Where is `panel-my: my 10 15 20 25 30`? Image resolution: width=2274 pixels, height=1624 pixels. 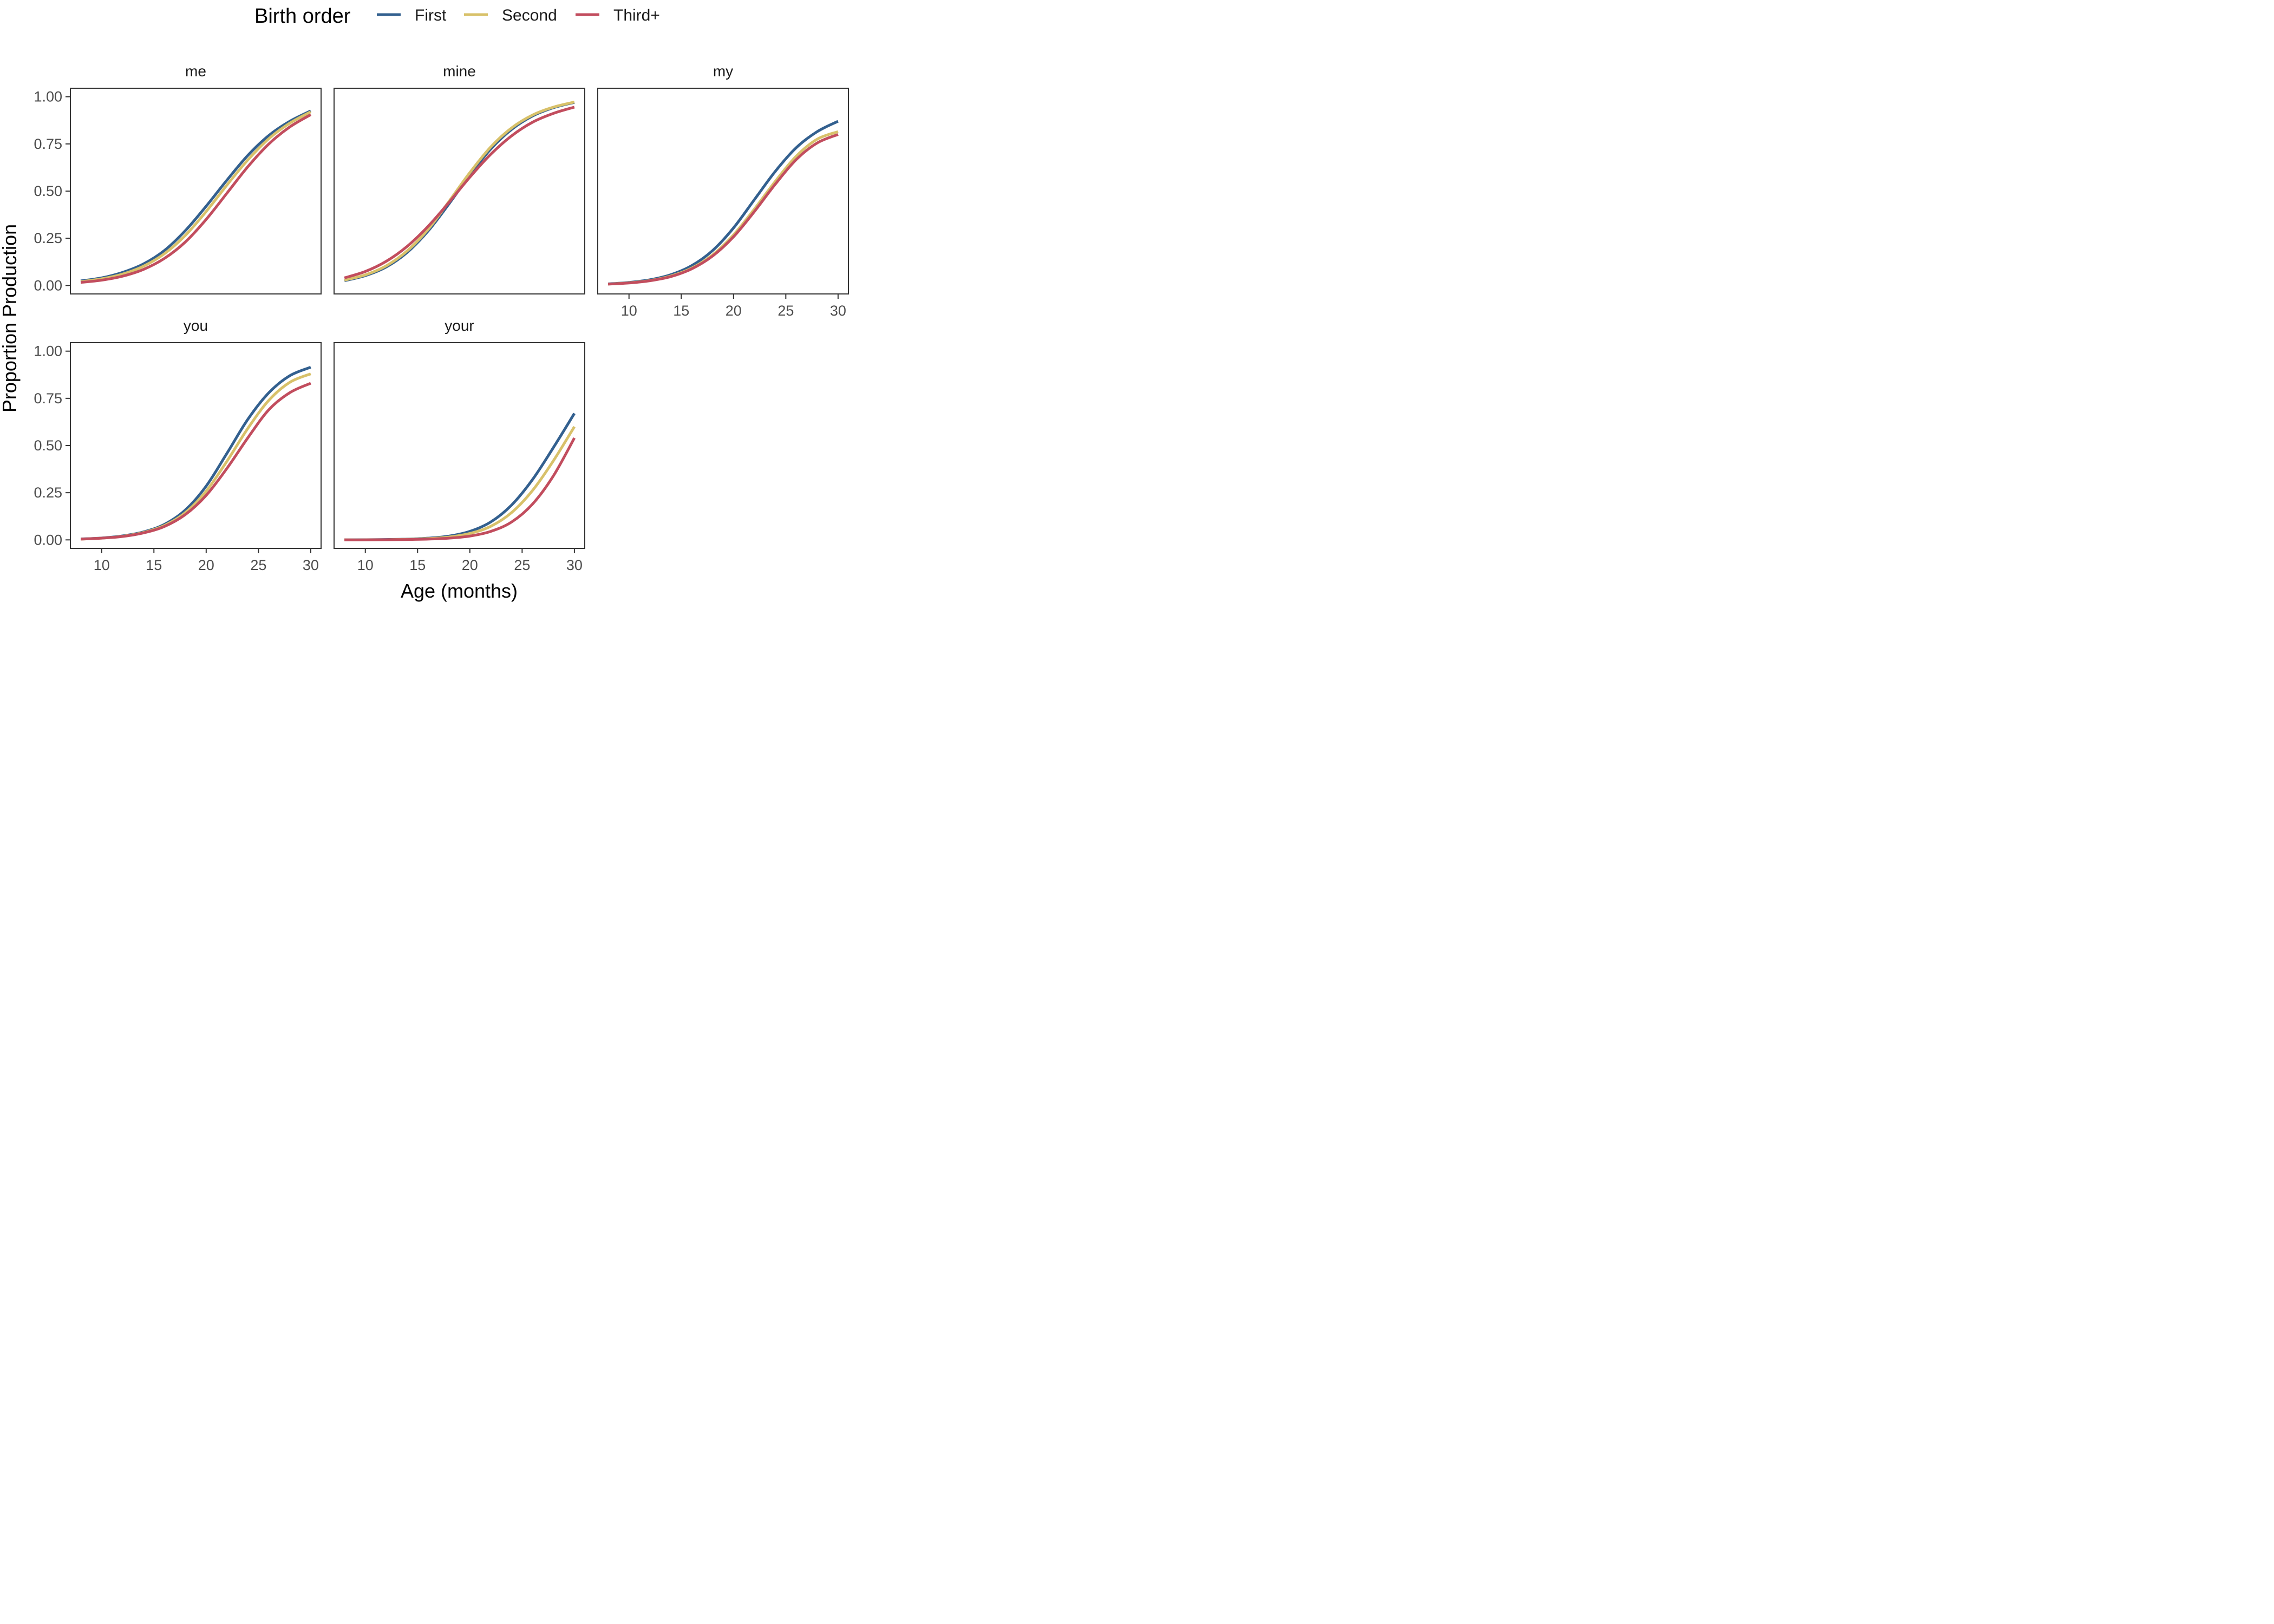
panel-my: my 10 15 20 25 30 is located at coordinates (723, 191).